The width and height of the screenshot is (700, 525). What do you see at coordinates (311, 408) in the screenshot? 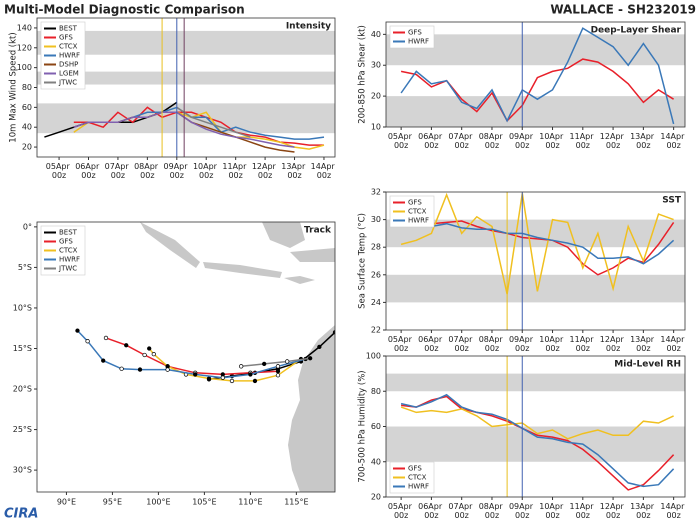
I see `land-australia` at bounding box center [311, 408].